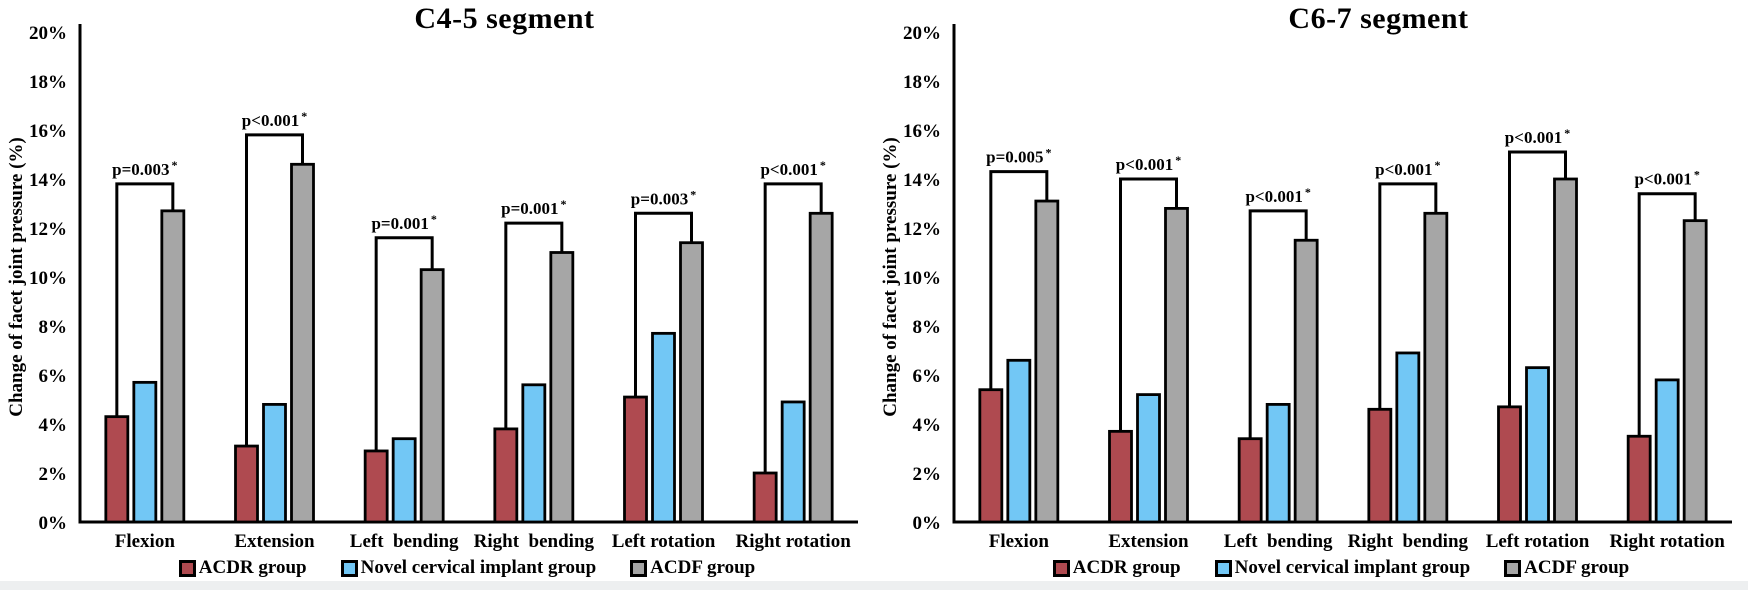 Image resolution: width=1748 pixels, height=590 pixels. Describe the element at coordinates (1018, 156) in the screenshot. I see `sig-label-flexion: p=0.005 *` at that location.